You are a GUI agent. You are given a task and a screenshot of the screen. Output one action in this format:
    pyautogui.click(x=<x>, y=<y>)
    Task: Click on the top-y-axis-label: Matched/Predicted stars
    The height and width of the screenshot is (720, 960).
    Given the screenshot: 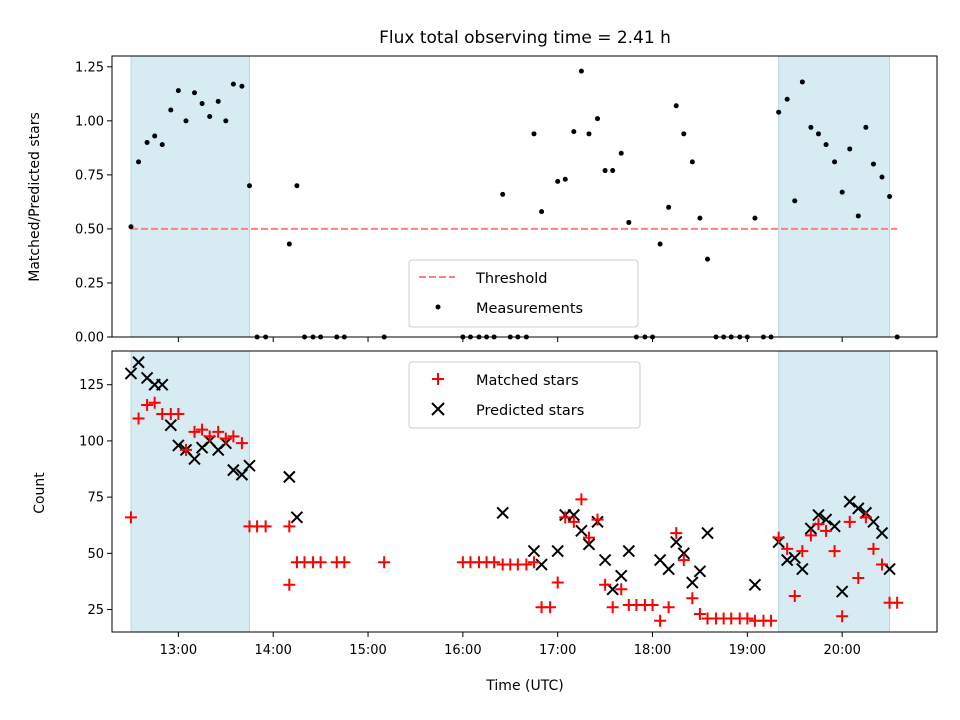 What is the action you would take?
    pyautogui.click(x=35, y=197)
    